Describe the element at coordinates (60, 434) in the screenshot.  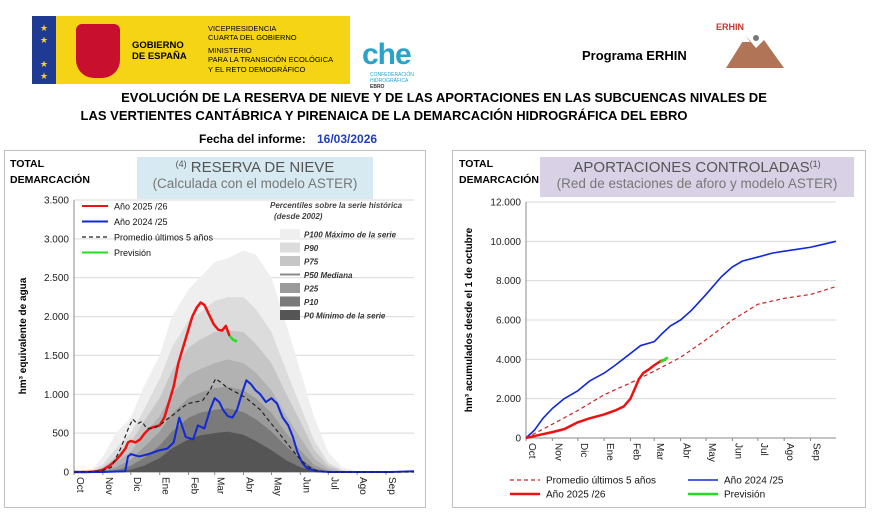
I see `y-tick-label: 500` at that location.